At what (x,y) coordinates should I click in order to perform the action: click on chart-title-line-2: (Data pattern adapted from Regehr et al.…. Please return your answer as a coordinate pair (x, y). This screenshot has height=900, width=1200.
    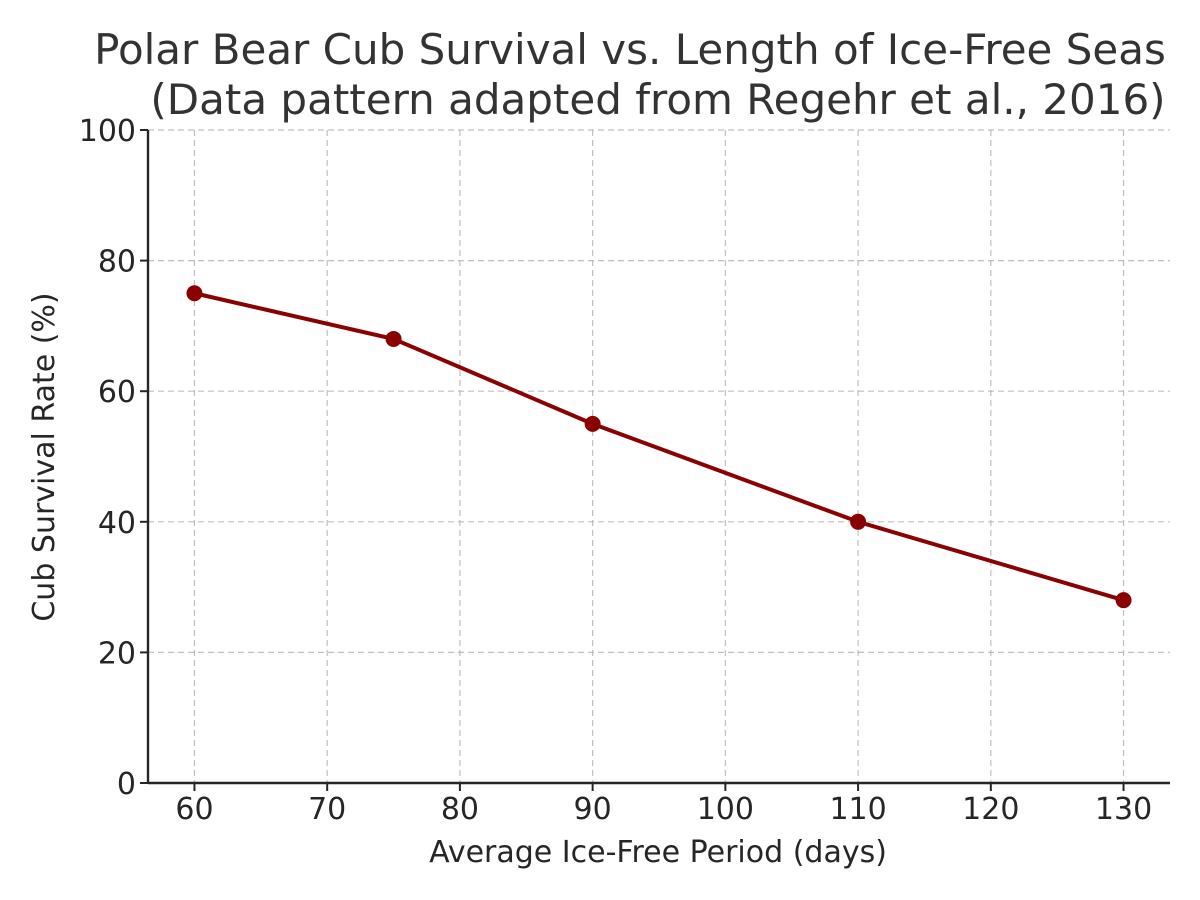
    Looking at the image, I should click on (657, 99).